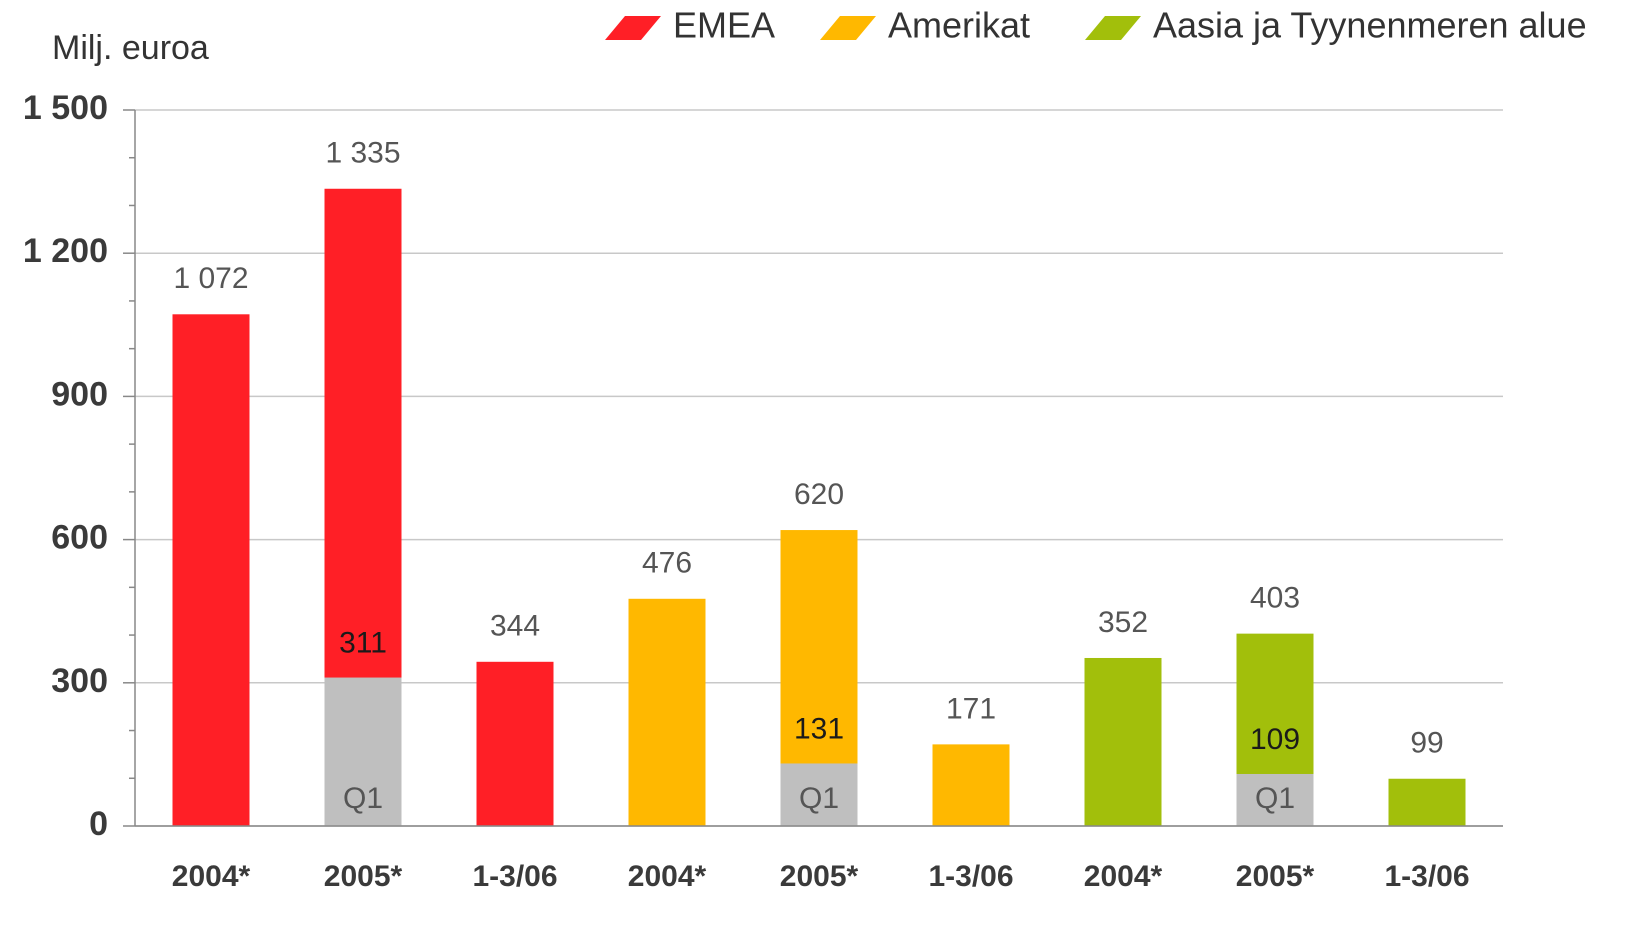  Describe the element at coordinates (971, 708) in the screenshot. I see `value-label: 171` at that location.